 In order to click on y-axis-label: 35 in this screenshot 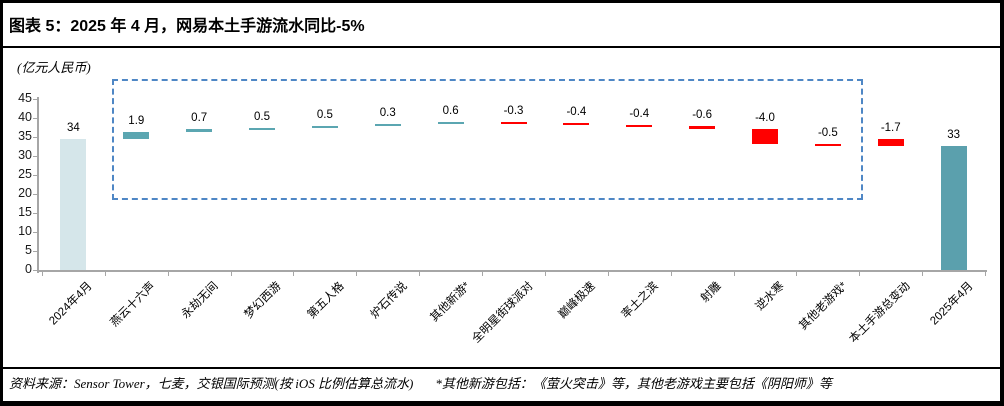, I will do `click(25, 136)`.